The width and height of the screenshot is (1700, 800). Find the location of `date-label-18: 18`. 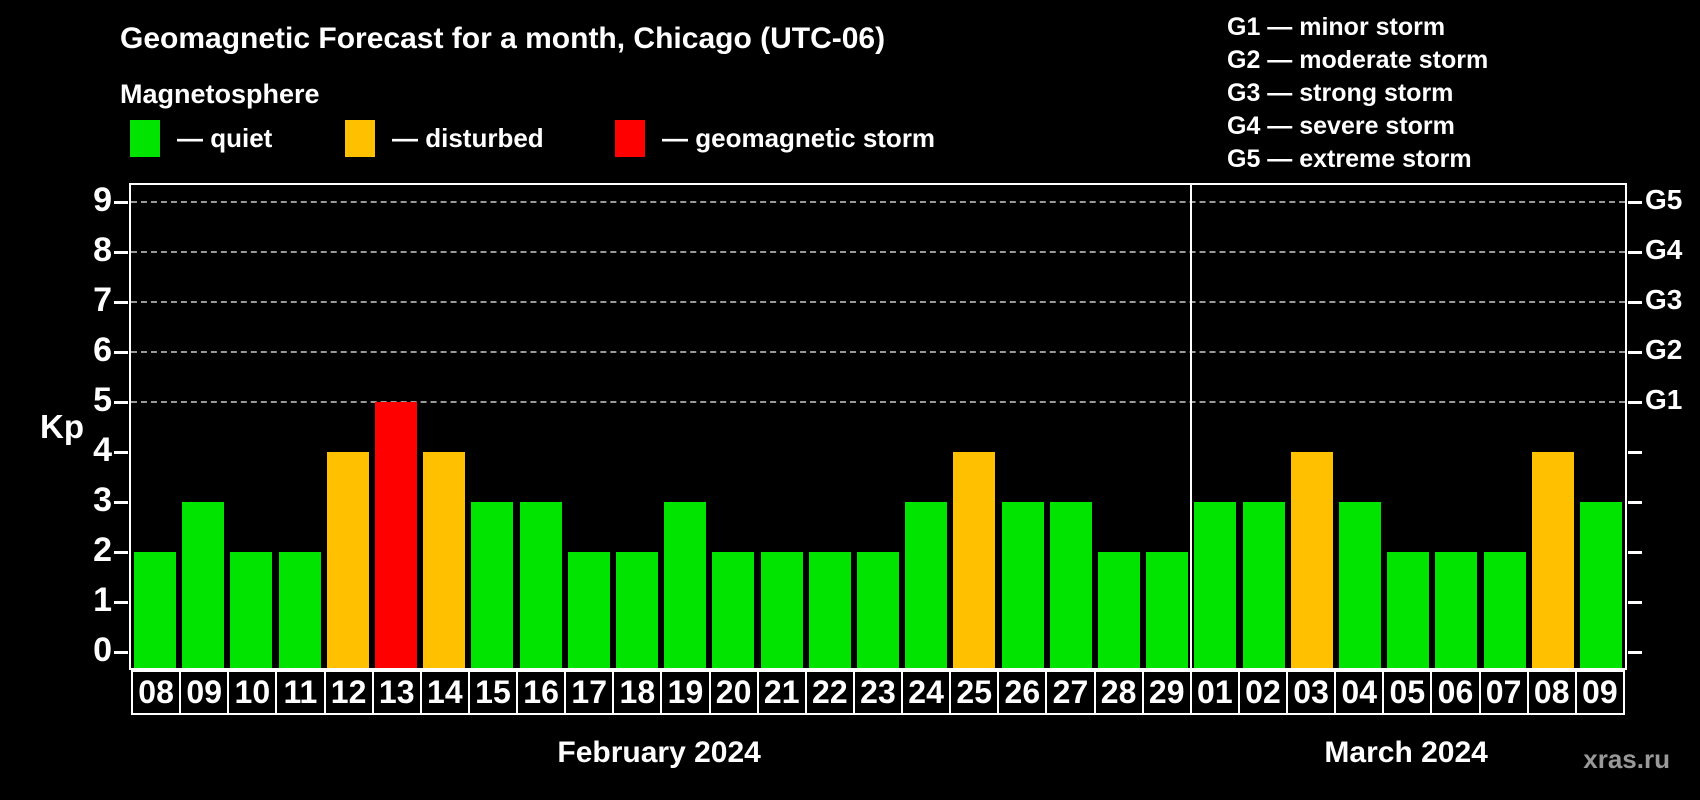

date-label-18: 18 is located at coordinates (637, 692).